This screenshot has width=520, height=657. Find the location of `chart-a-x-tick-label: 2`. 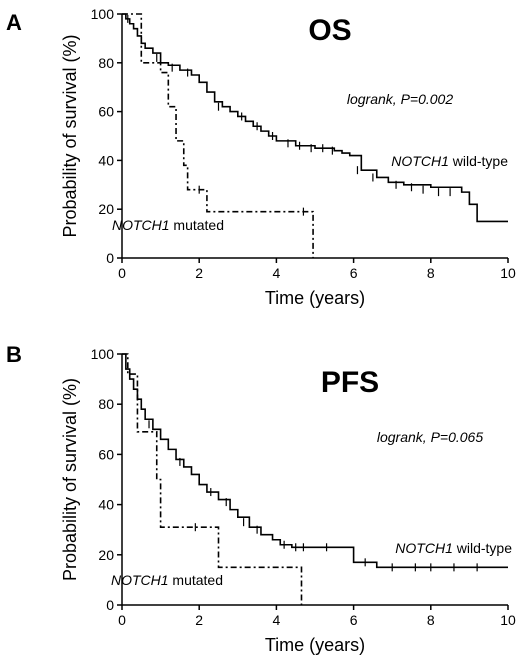

chart-a-x-tick-label: 2 is located at coordinates (199, 273).